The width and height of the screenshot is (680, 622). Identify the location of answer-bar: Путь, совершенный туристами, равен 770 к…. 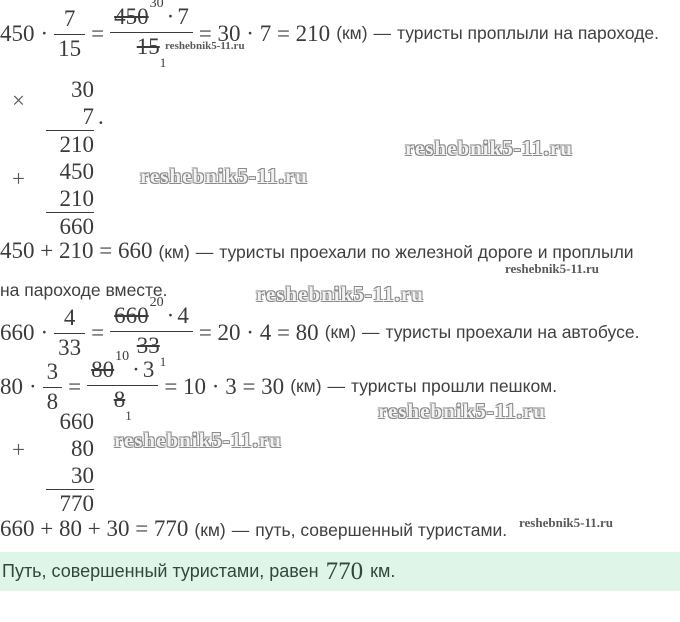
(340, 571).